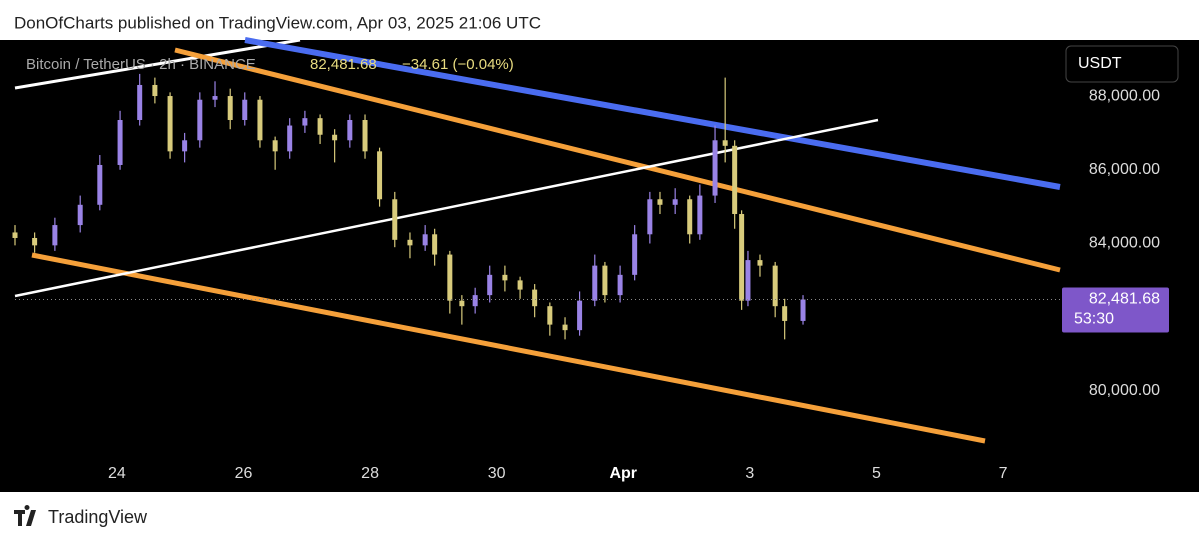 The image size is (1199, 544). Describe the element at coordinates (1100, 63) in the screenshot. I see `currency: USDT` at that location.